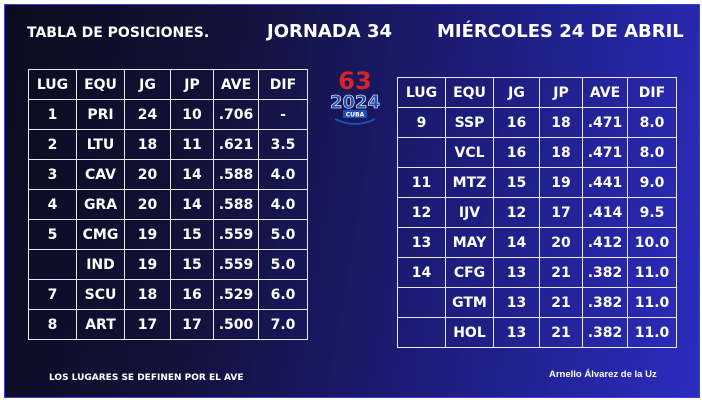 The width and height of the screenshot is (702, 400). I want to click on cell-lug: 12, so click(421, 212).